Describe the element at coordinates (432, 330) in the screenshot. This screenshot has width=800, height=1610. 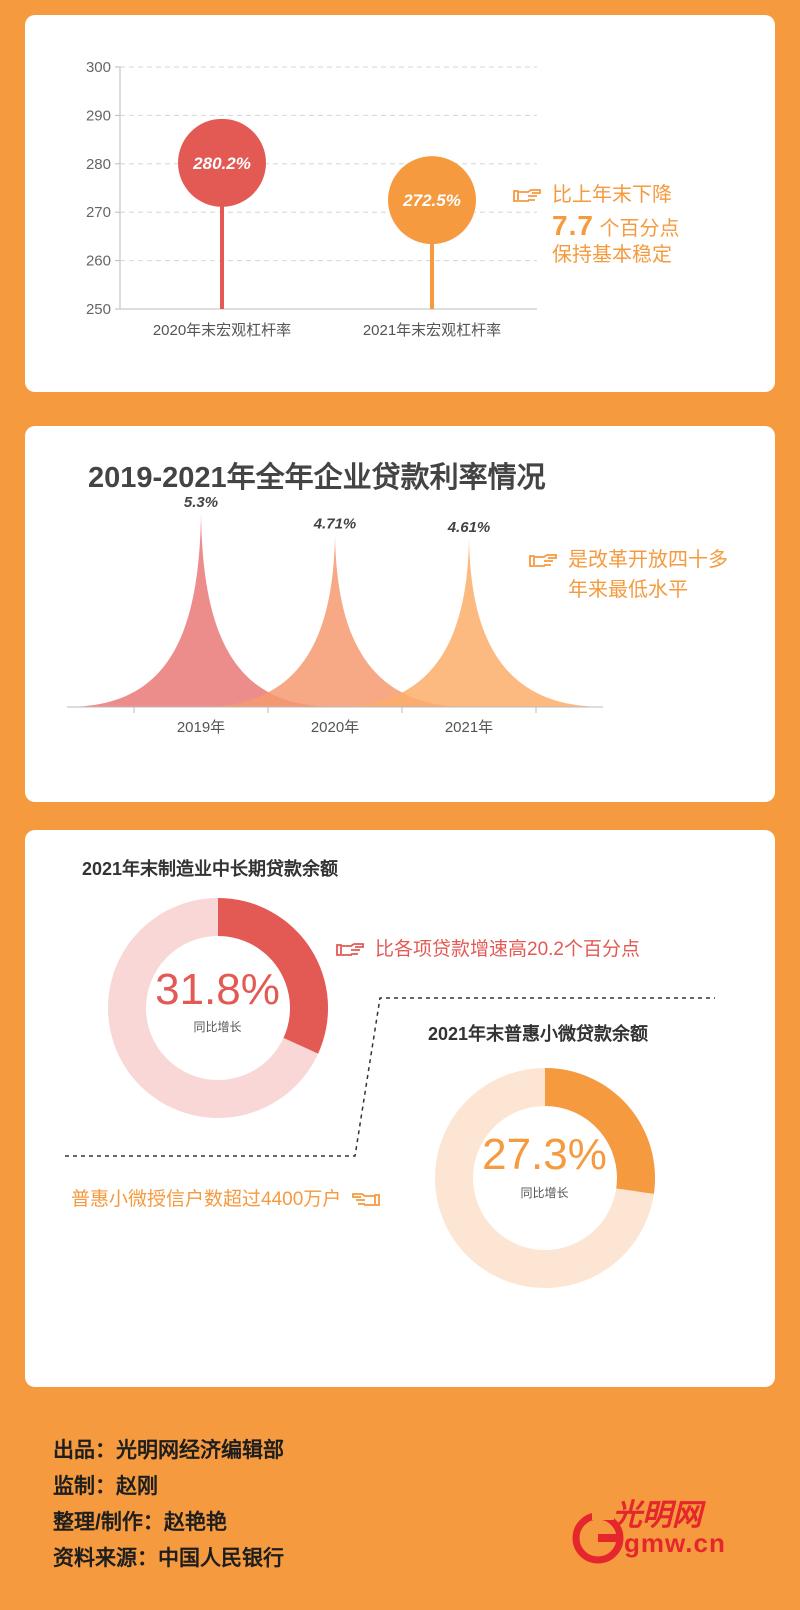
I see `x-tick-label: 2021年末宏观杠杆率` at that location.